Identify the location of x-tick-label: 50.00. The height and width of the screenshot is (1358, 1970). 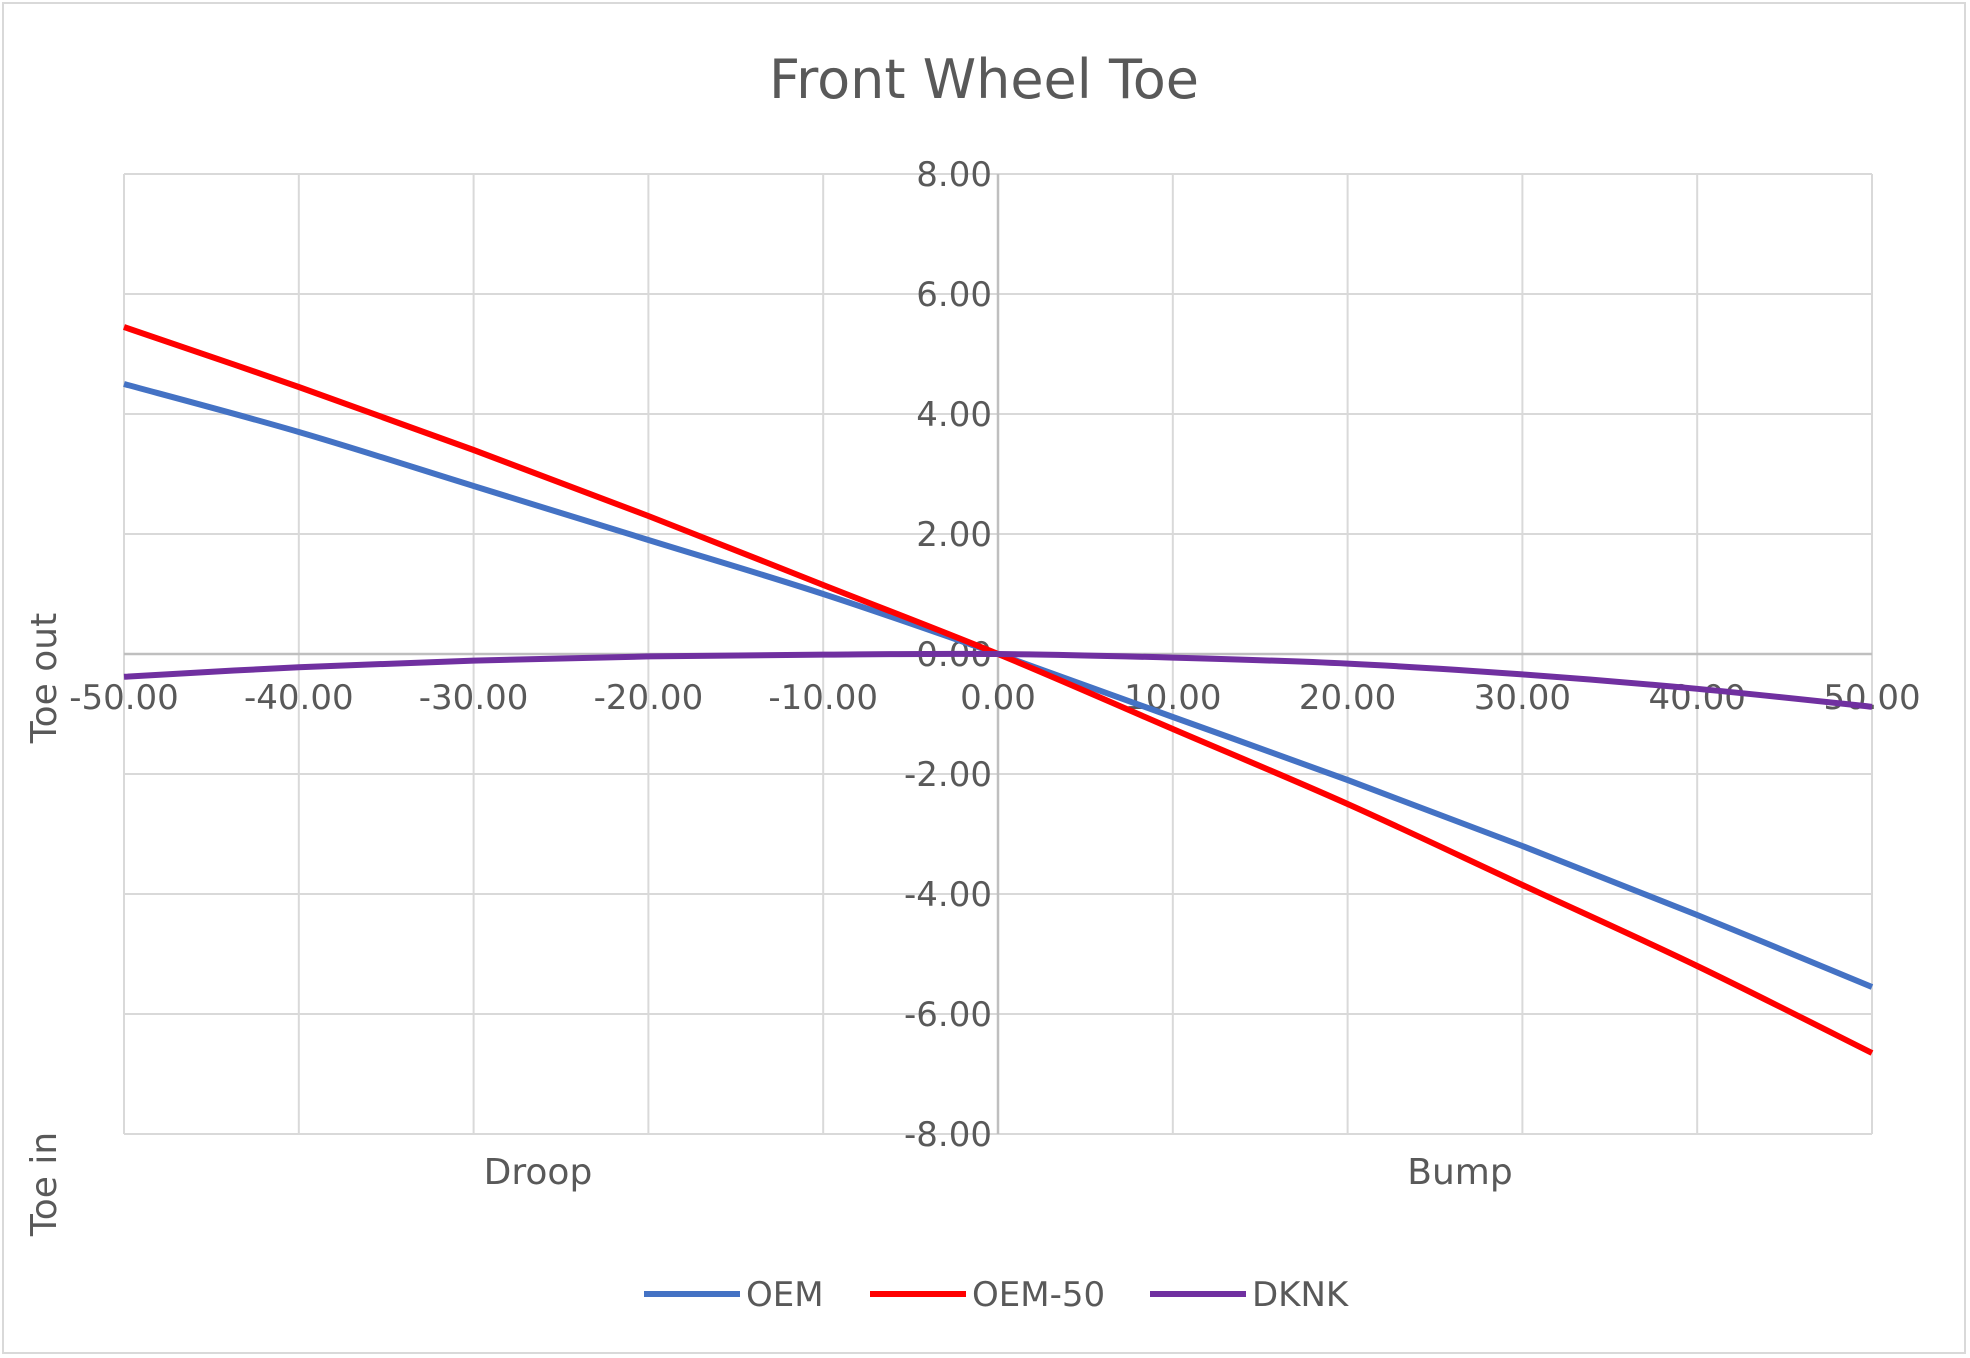
(1871, 698).